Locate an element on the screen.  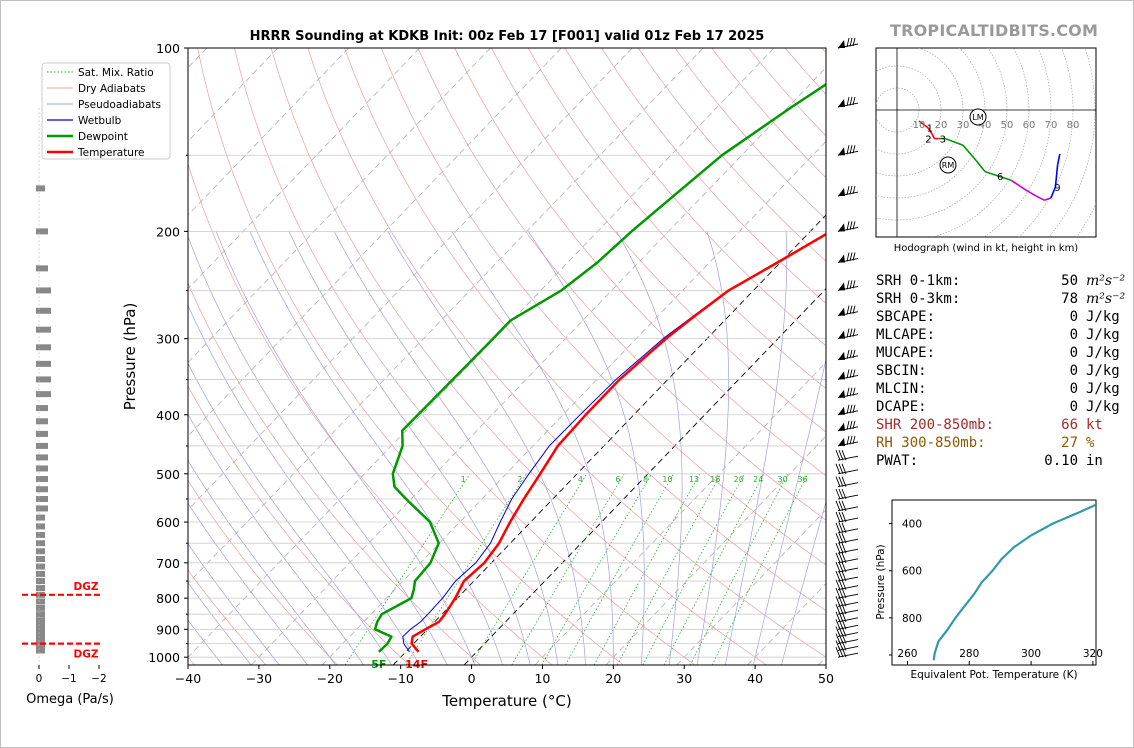
hodograph-ring-label: 70 is located at coordinates (1051, 125).